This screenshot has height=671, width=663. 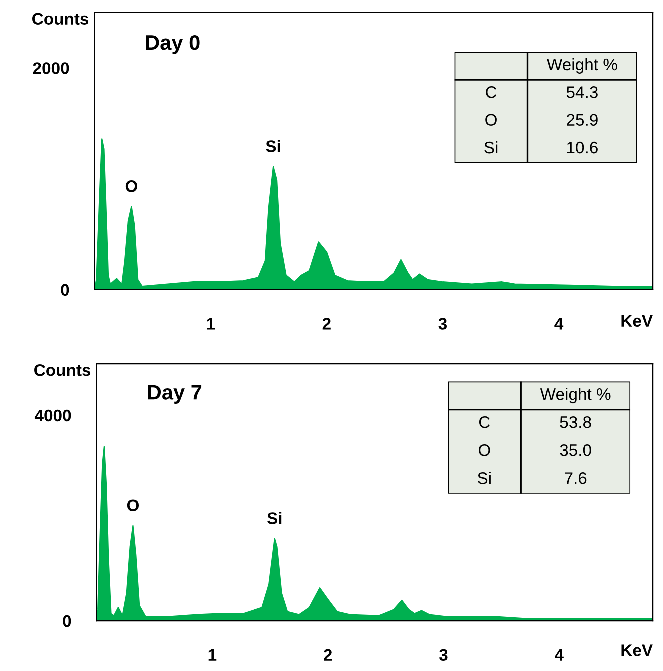 What do you see at coordinates (175, 394) in the screenshot?
I see `text: Day 7` at bounding box center [175, 394].